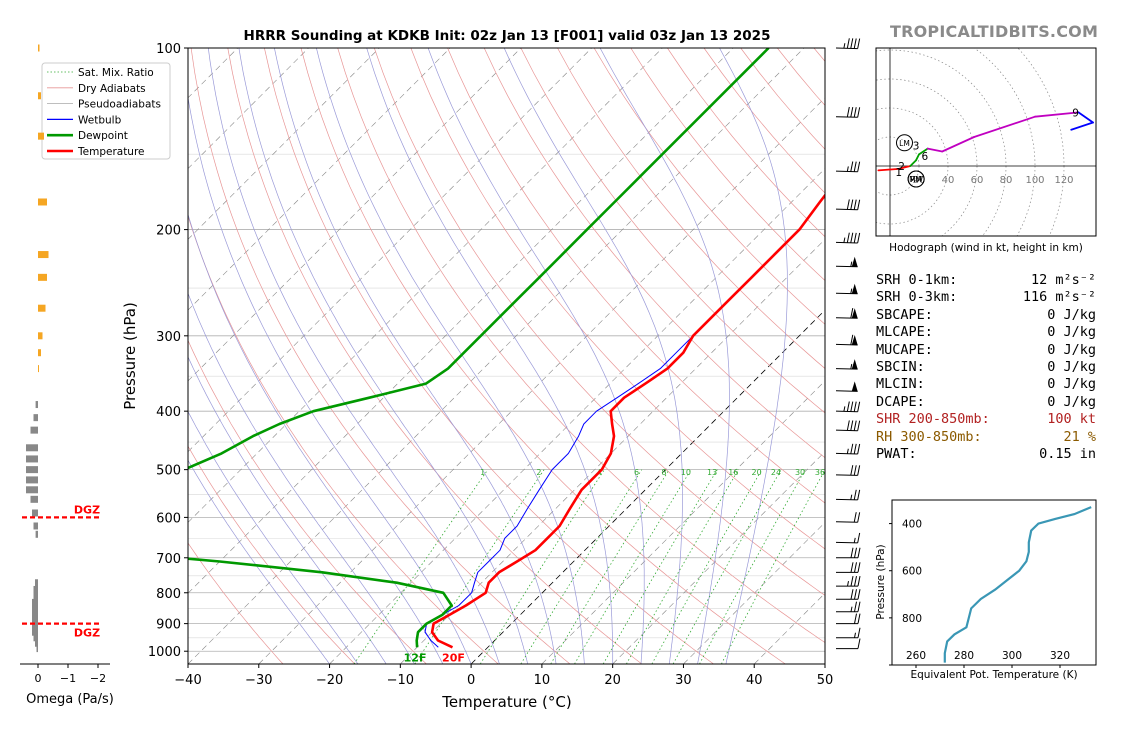  What do you see at coordinates (901, 167) in the screenshot?
I see `hodograph-height-label: 2` at bounding box center [901, 167].